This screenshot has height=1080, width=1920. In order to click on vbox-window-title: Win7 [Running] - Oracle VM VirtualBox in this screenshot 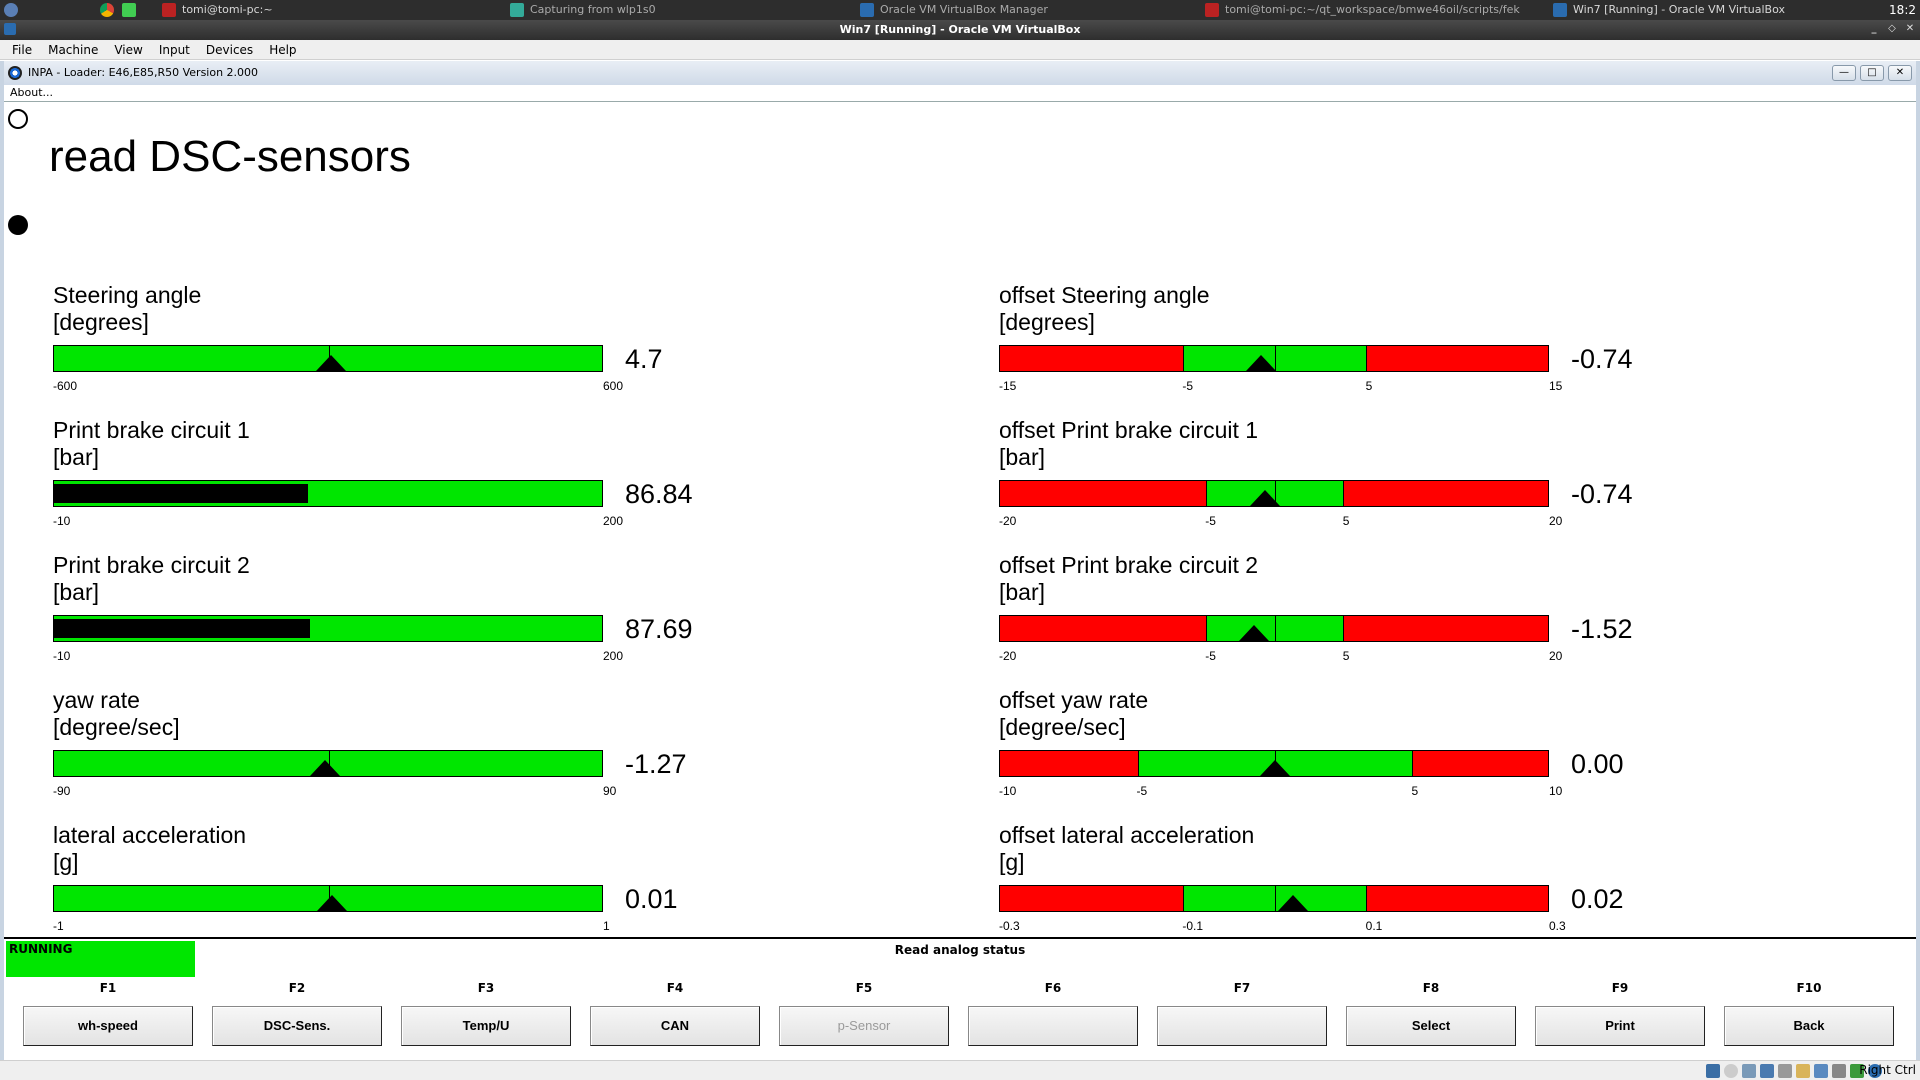, I will do `click(960, 29)`.